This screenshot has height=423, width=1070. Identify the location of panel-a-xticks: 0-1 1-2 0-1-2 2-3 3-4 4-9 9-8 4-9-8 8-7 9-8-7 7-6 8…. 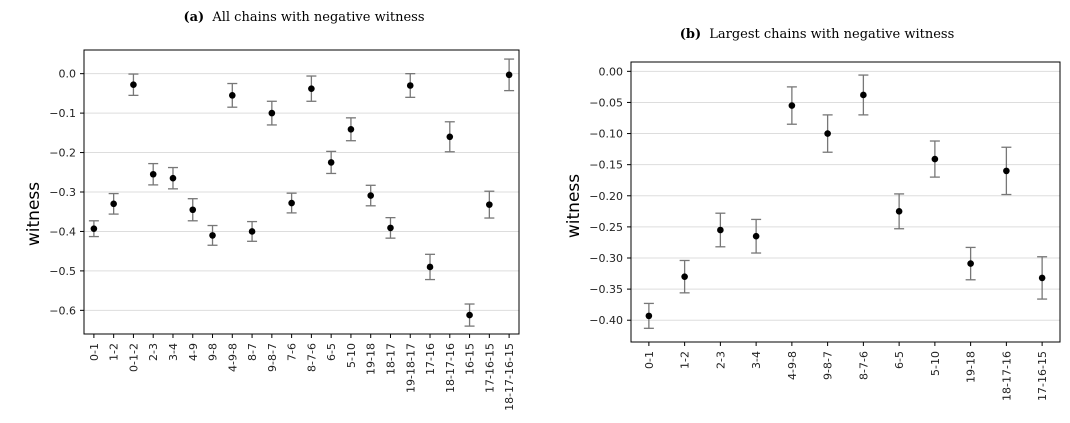
(302, 372).